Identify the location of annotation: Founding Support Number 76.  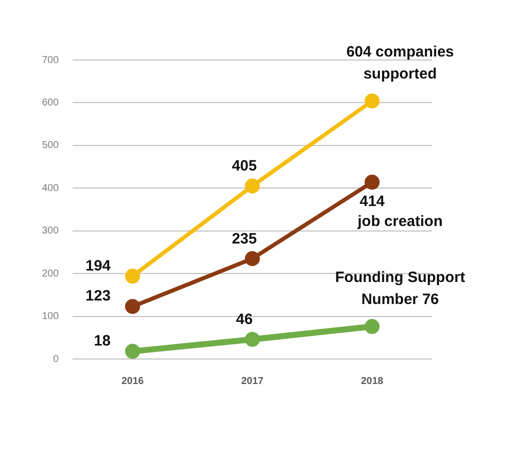
(400, 288).